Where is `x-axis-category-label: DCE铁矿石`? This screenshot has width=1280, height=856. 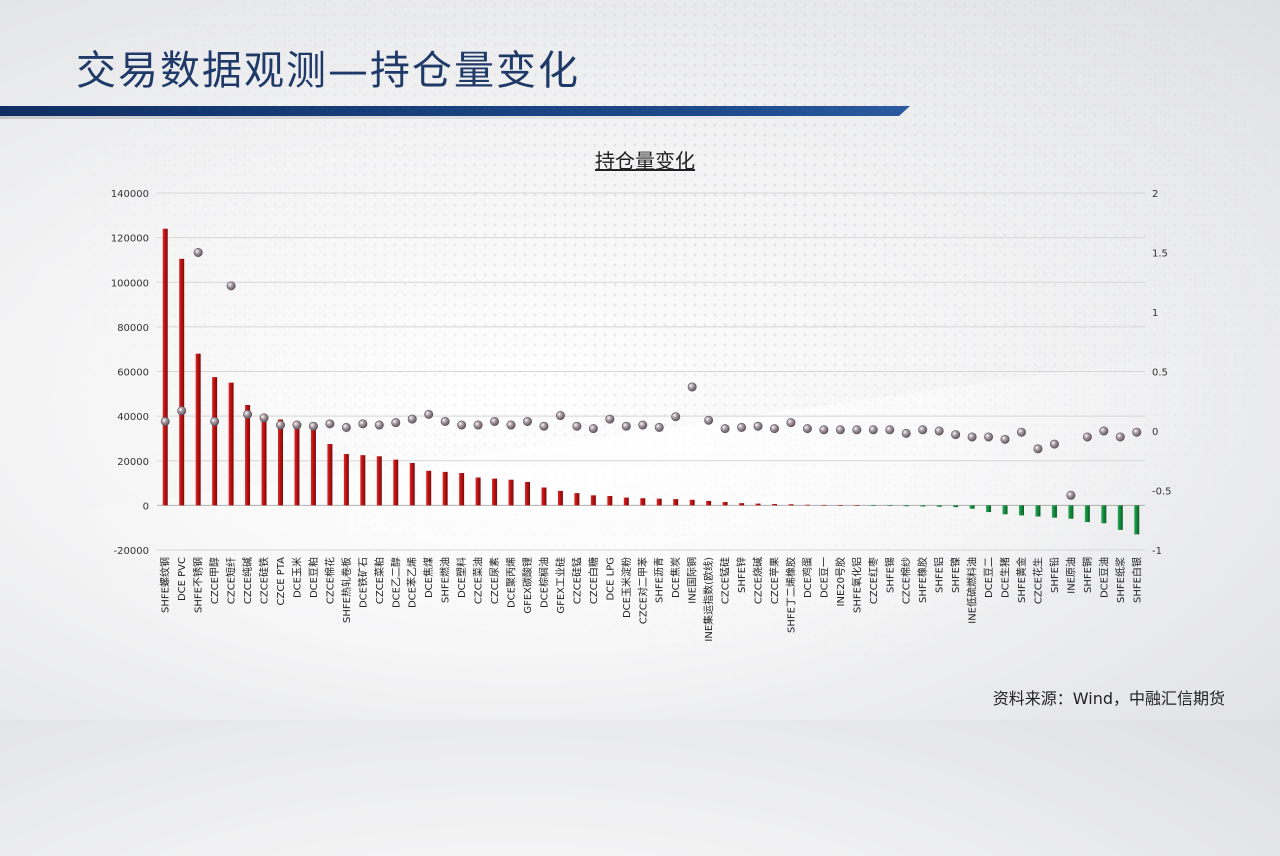
x-axis-category-label: DCE铁矿石 is located at coordinates (362, 582).